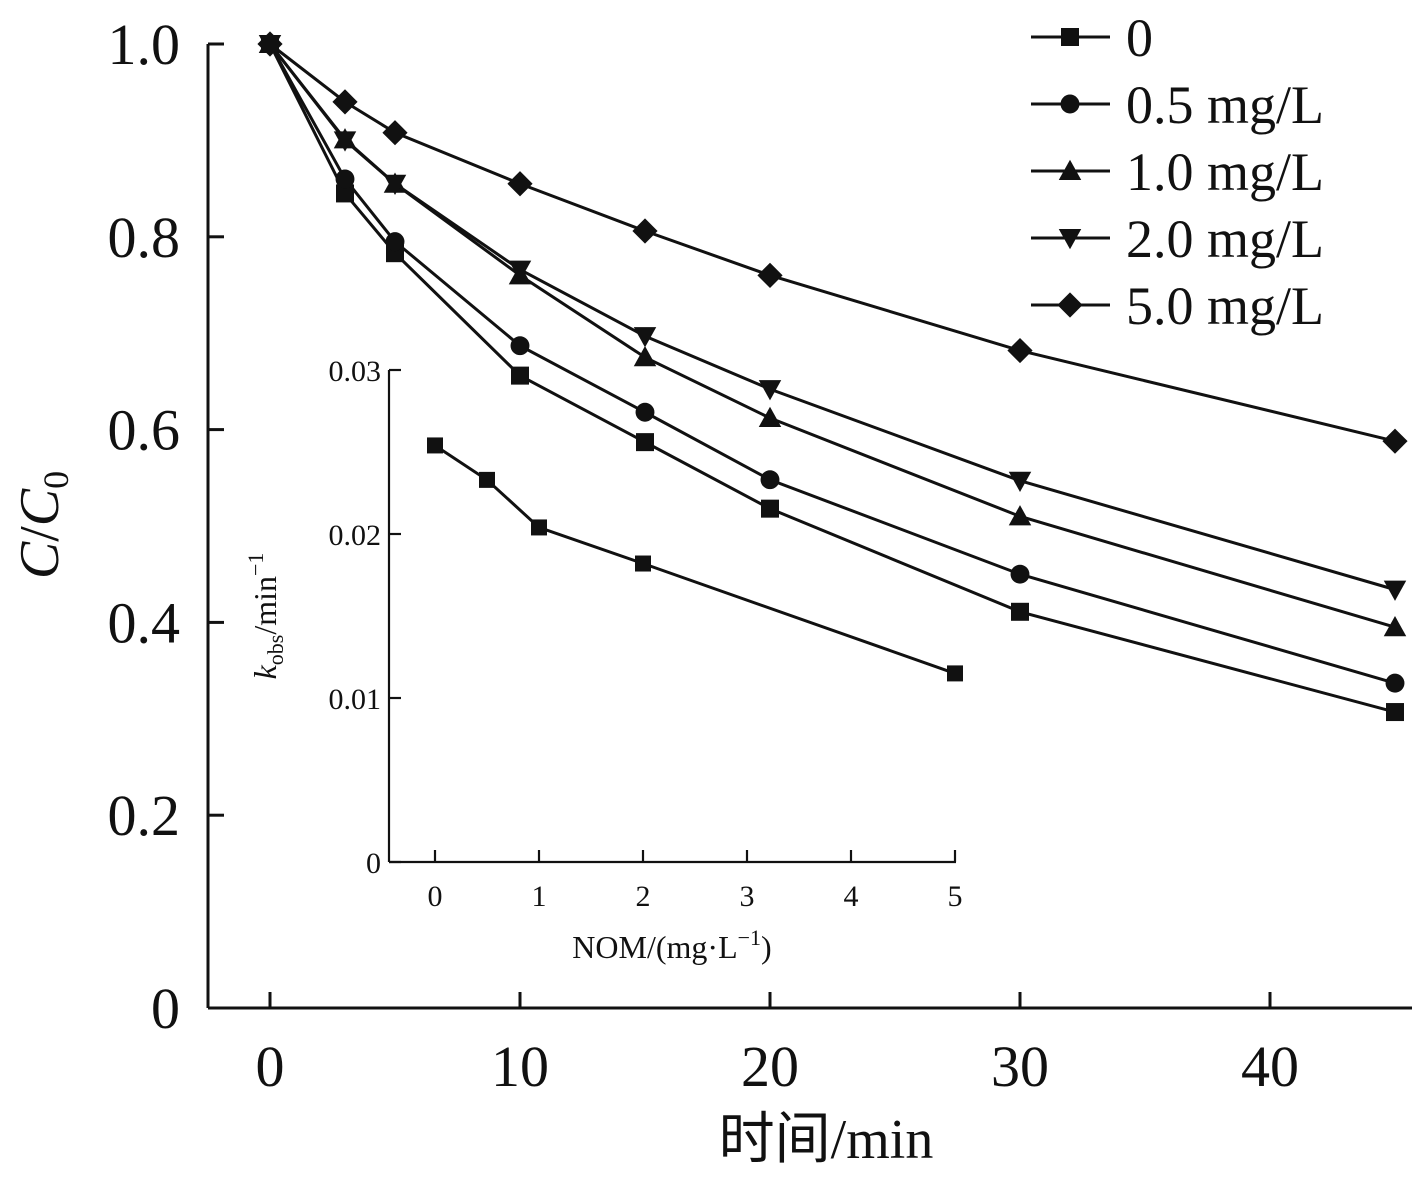  I want to click on main-x-tick-label: 0, so click(270, 1066).